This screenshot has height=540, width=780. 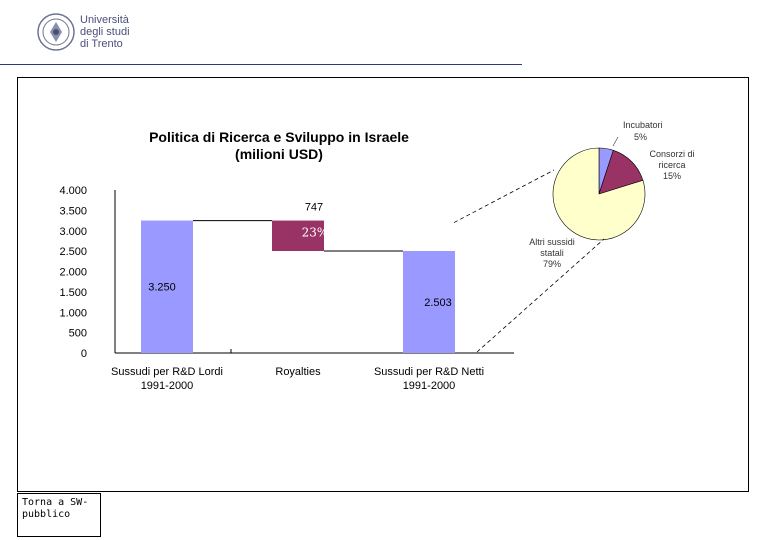 I want to click on y-tick-label: 500, so click(x=78, y=334).